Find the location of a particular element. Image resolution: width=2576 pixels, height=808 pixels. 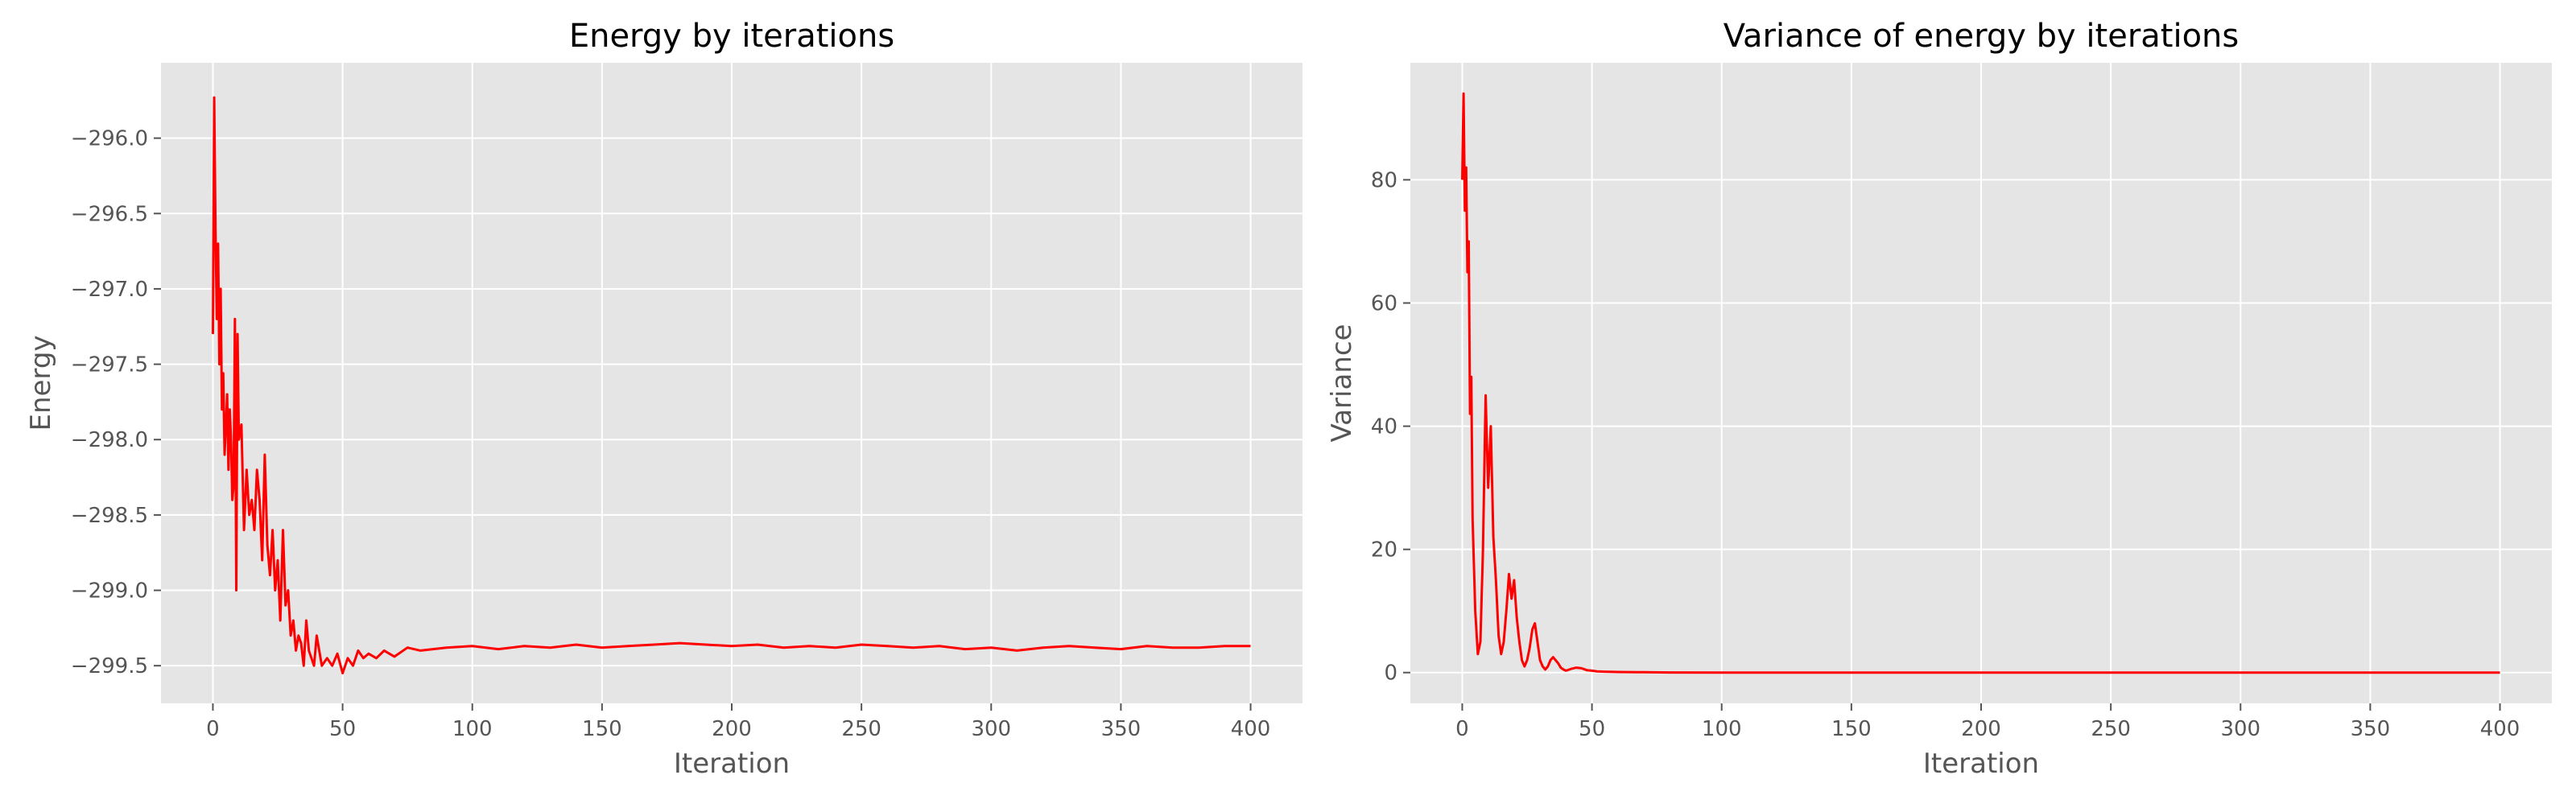

energy-y-tick-label: −299.5 is located at coordinates (109, 666).